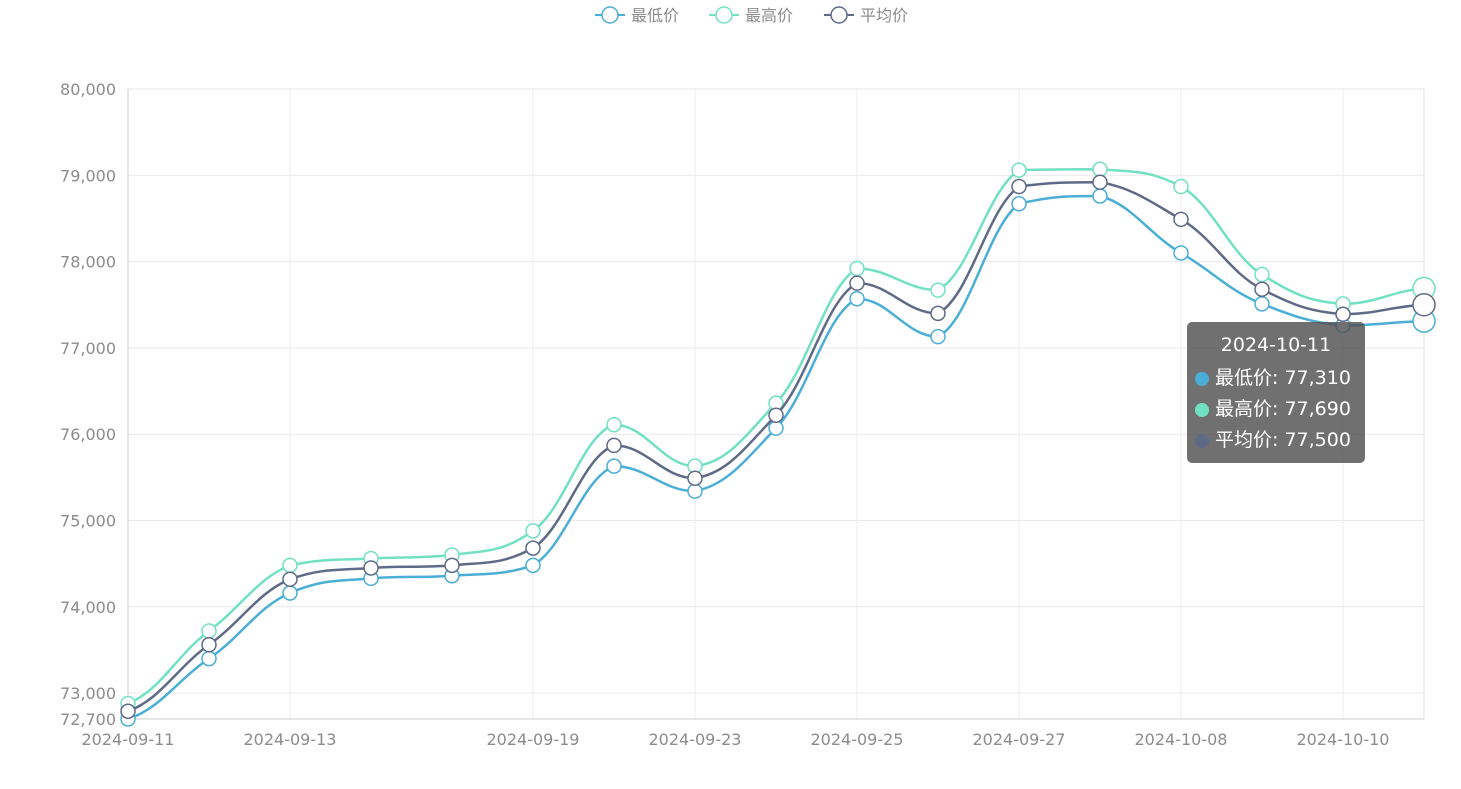 This screenshot has width=1461, height=789. What do you see at coordinates (857, 739) in the screenshot?
I see `x-tick-label-4: 2024-09-25` at bounding box center [857, 739].